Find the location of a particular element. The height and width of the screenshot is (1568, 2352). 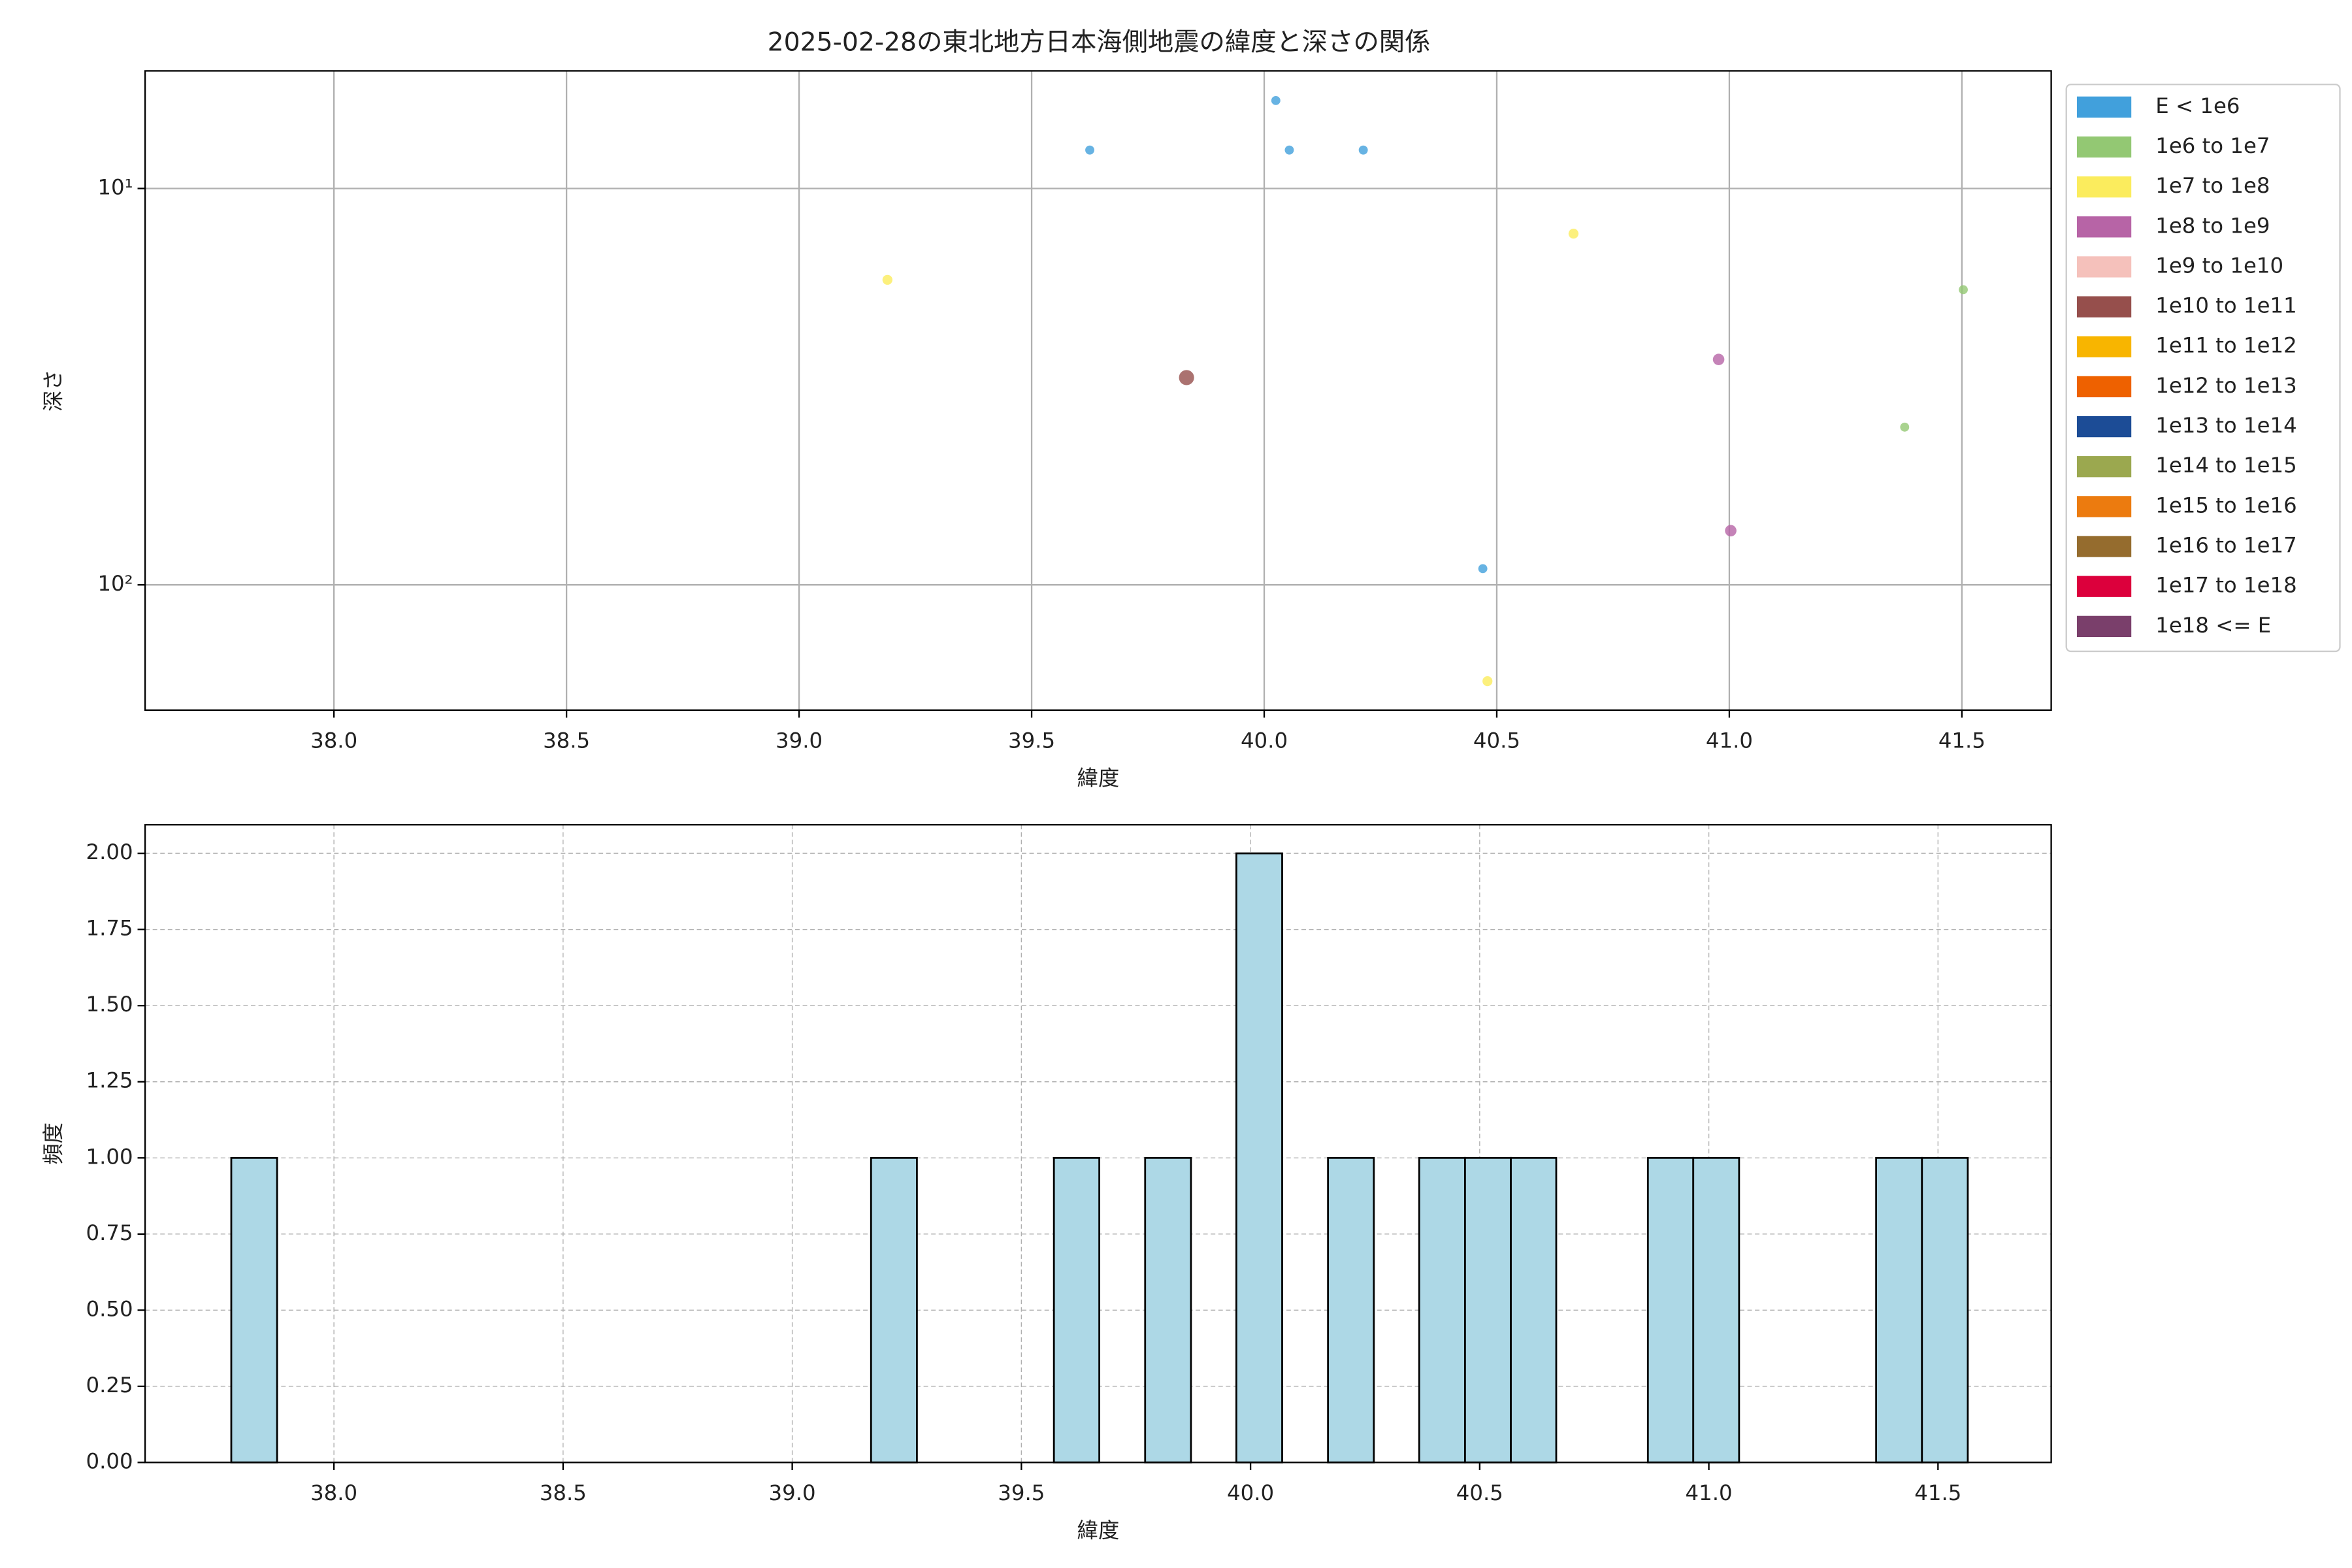

legend-label: 1e14 to 1e15 is located at coordinates (2225, 465).